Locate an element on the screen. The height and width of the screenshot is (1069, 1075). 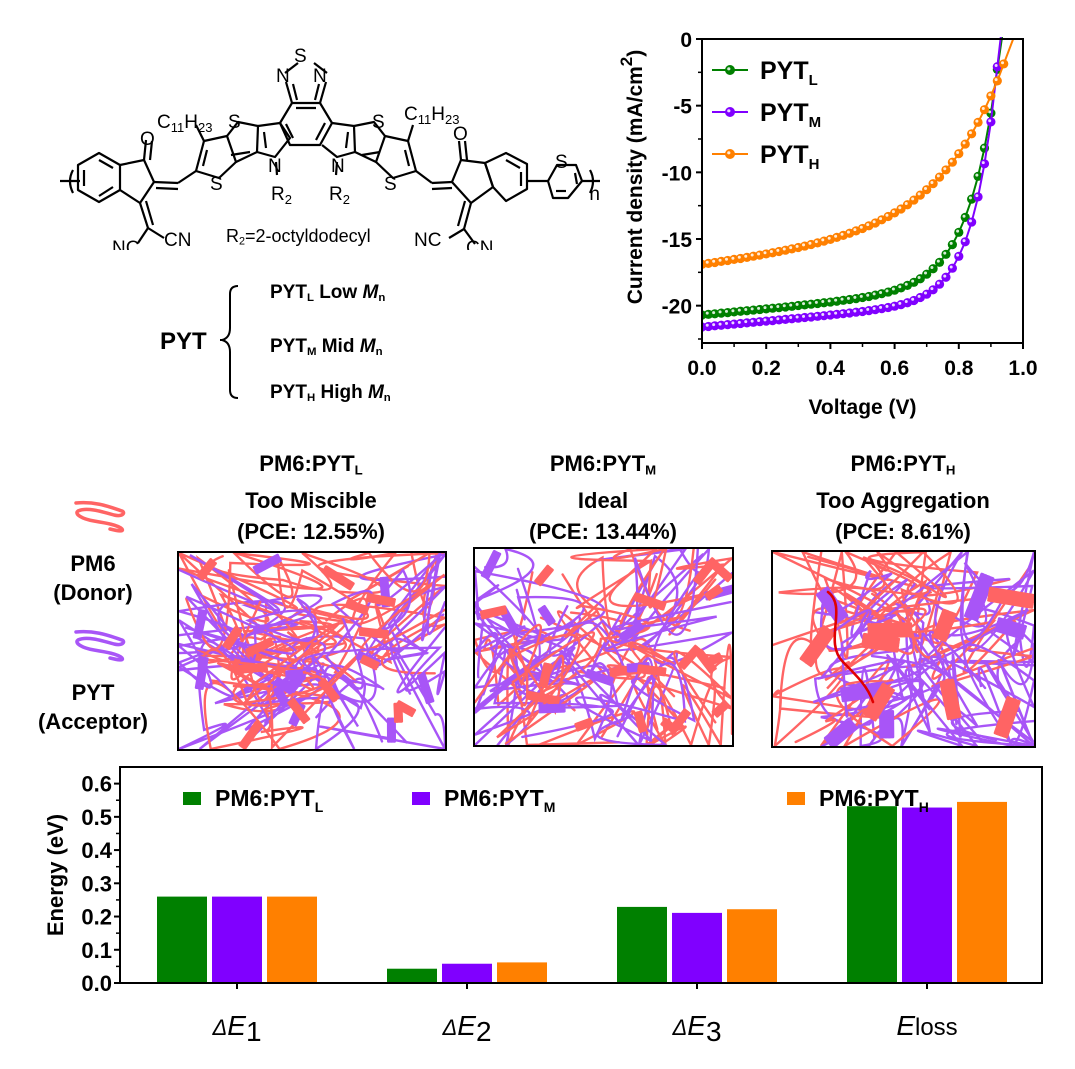
r2-sub: 2 is located at coordinates (242, 241).